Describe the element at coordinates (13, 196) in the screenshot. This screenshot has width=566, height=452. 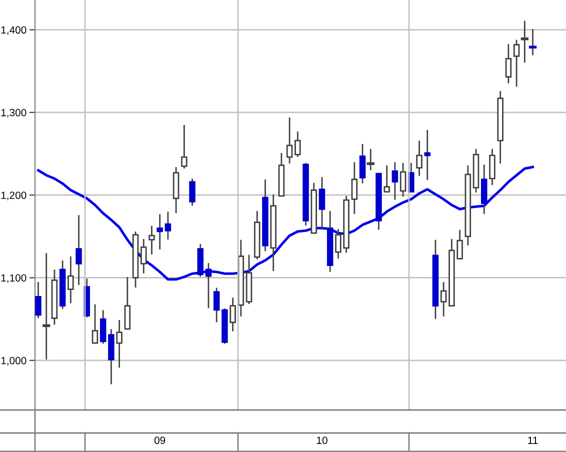
I see `y-tick-label: 1,200` at that location.